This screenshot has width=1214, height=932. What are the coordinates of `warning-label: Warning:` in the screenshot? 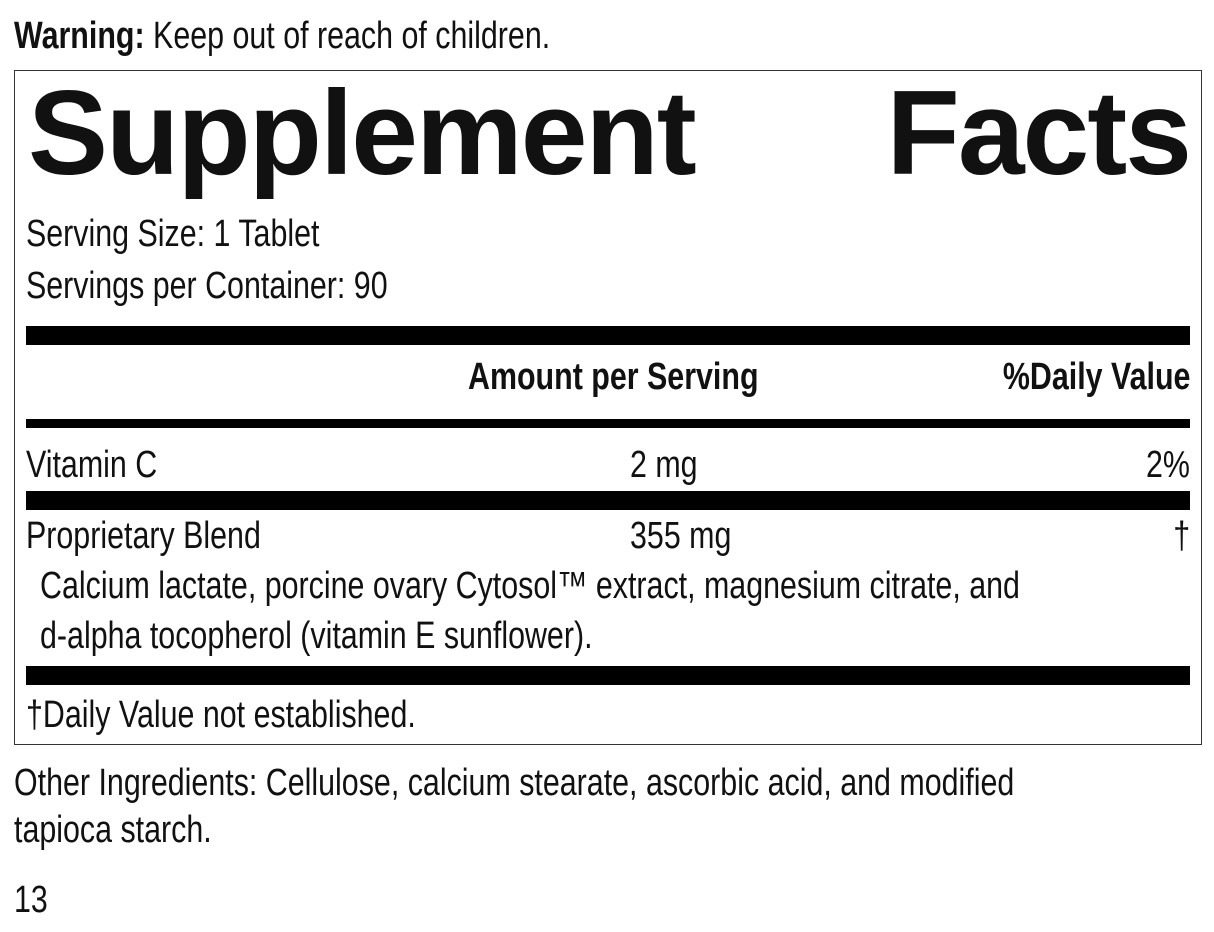 It's located at (79, 36).